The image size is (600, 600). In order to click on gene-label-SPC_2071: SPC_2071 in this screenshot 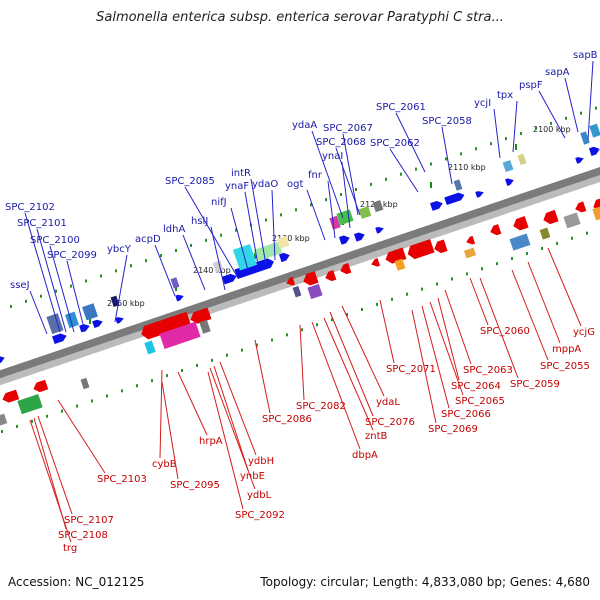, I will do `click(411, 369)`.